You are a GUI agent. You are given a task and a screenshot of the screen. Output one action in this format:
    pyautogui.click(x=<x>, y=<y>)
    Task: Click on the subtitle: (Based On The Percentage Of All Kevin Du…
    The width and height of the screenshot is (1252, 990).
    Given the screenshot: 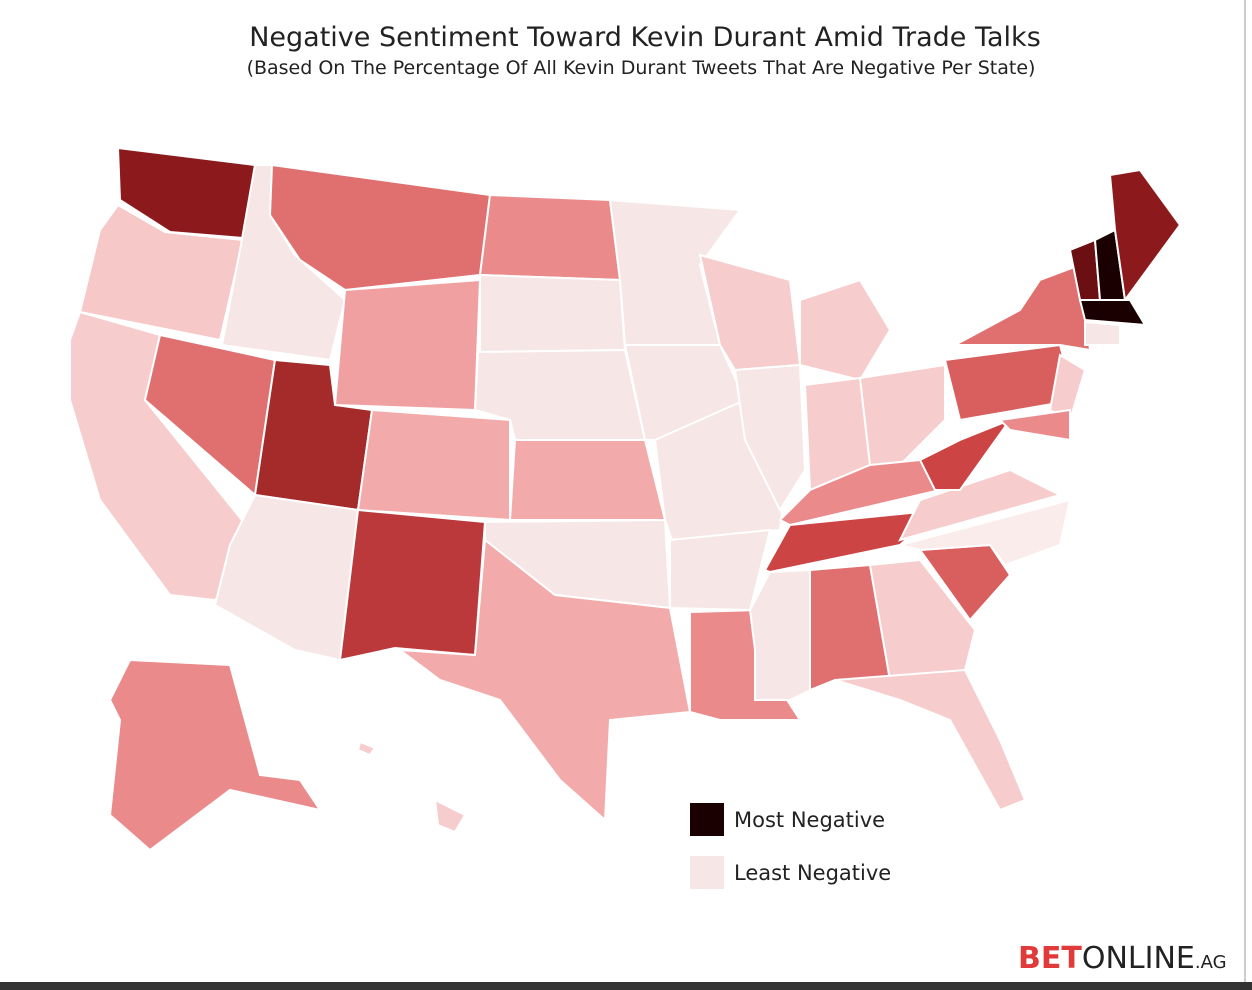 What is the action you would take?
    pyautogui.click(x=641, y=68)
    